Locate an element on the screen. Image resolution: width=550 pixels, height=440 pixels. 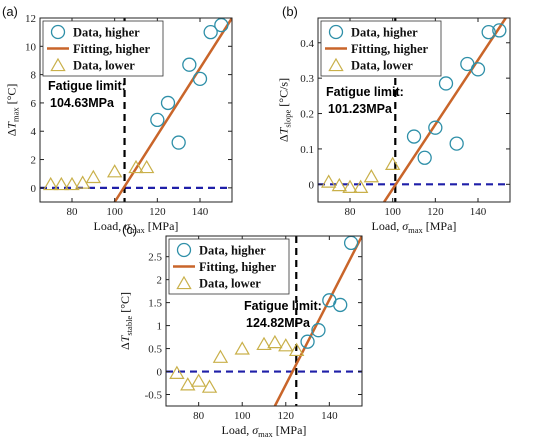
fatigue-limit-value: 124.82MPa is located at coordinates (278, 323).